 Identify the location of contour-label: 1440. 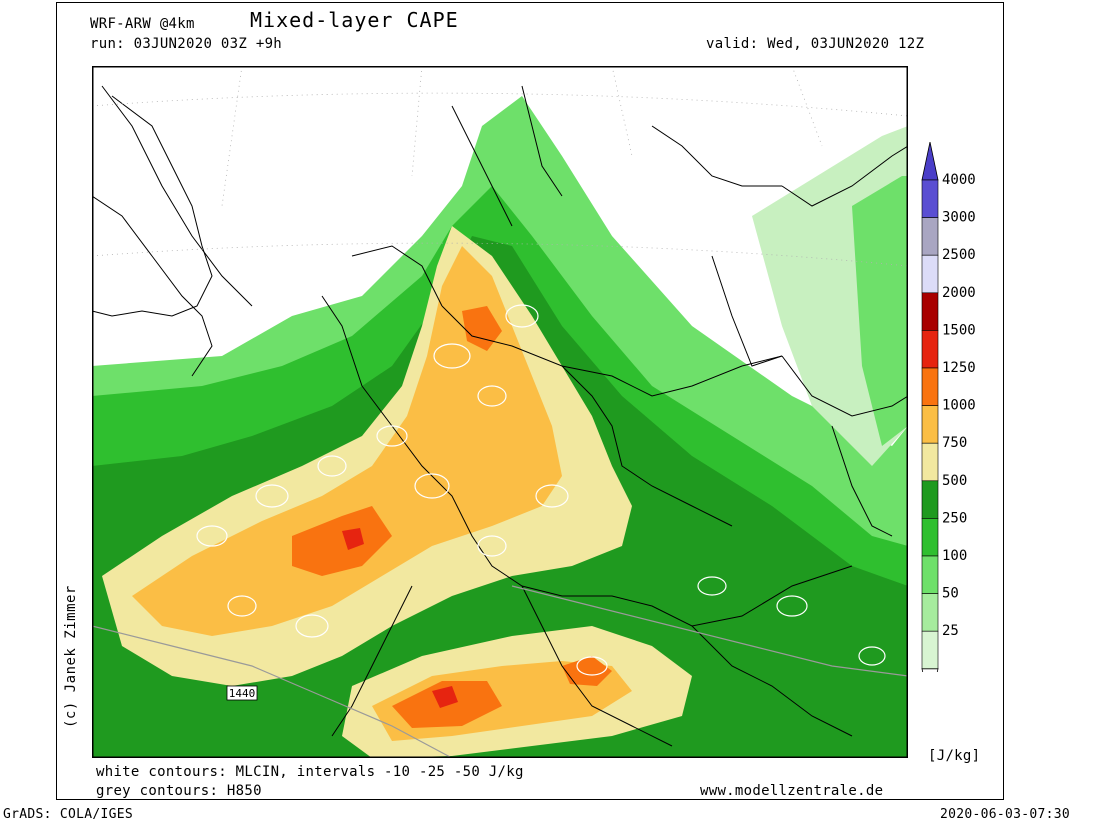
(242, 693).